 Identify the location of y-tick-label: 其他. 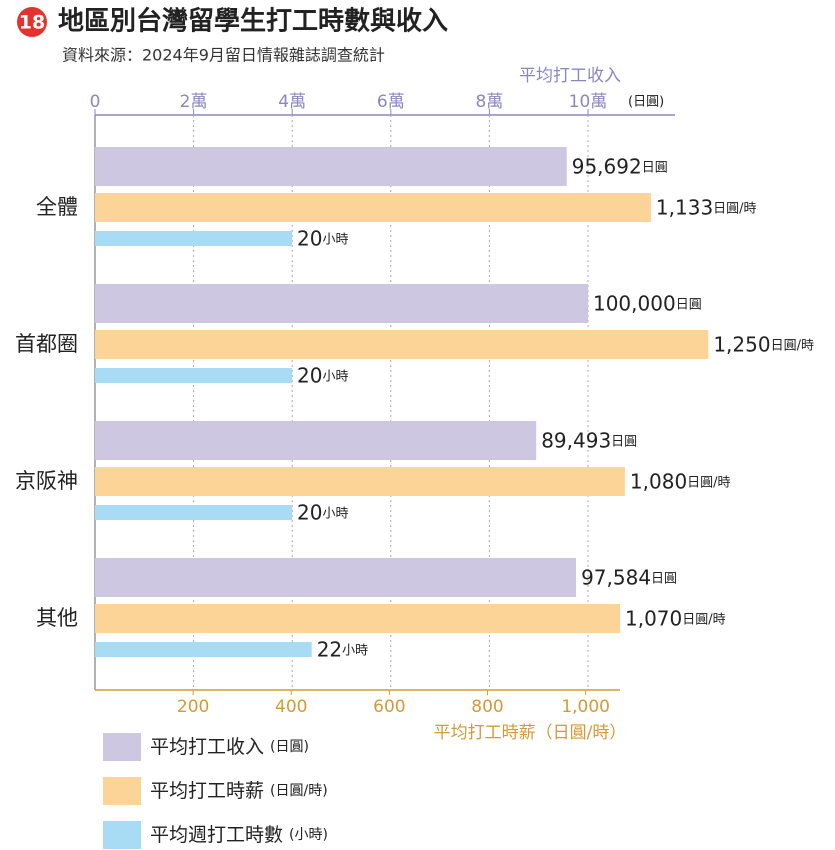
(57, 618).